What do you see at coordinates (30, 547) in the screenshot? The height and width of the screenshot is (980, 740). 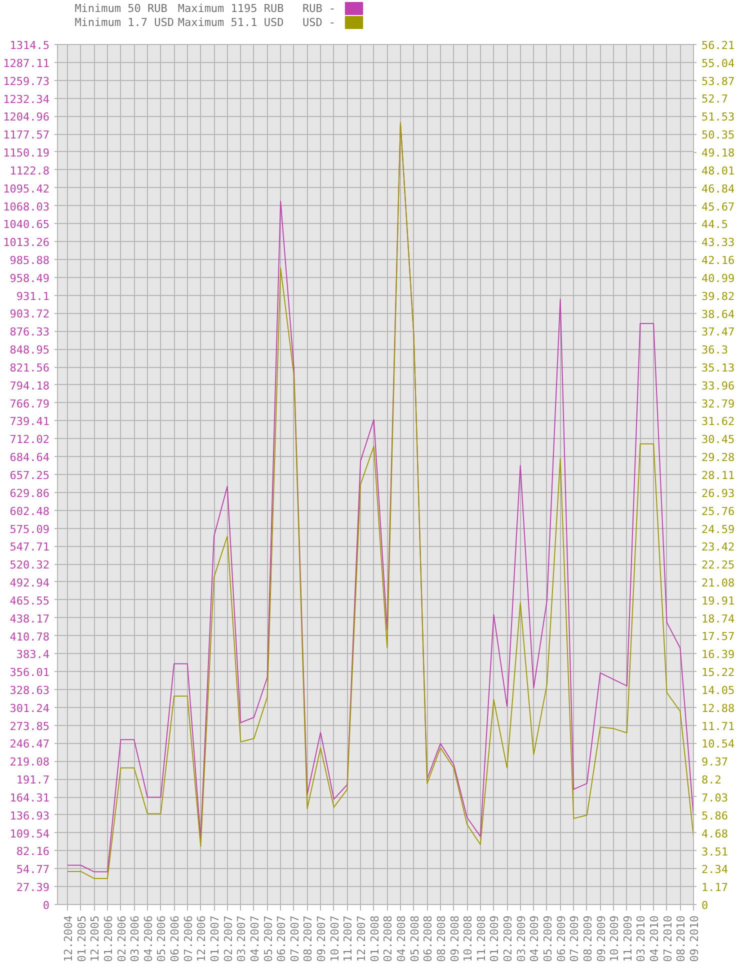 I see `y-tick-label: 547.71` at bounding box center [30, 547].